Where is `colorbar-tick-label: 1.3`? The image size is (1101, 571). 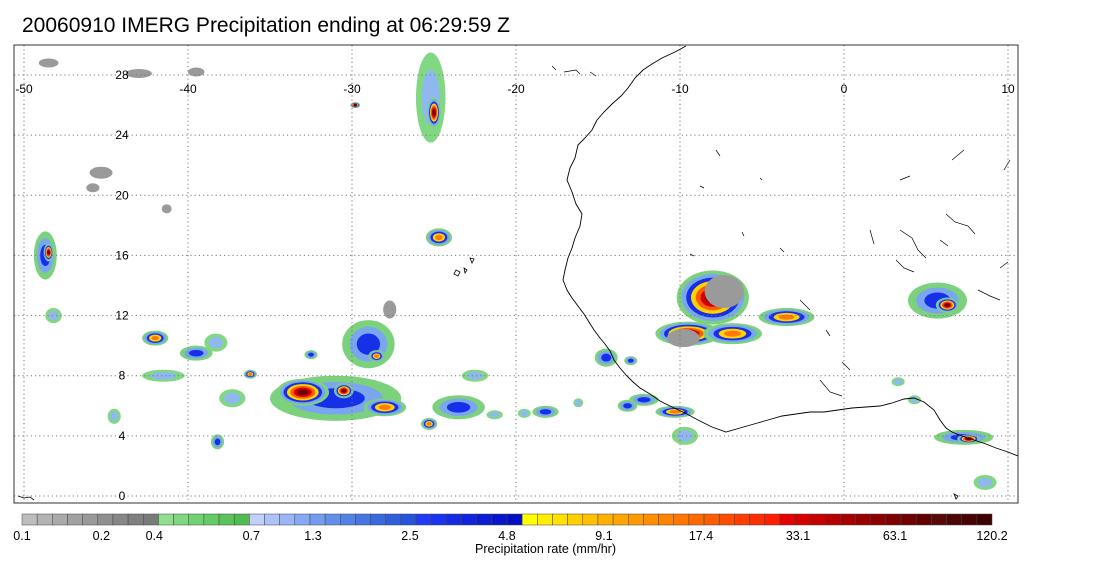
colorbar-tick-label: 1.3 is located at coordinates (312, 536).